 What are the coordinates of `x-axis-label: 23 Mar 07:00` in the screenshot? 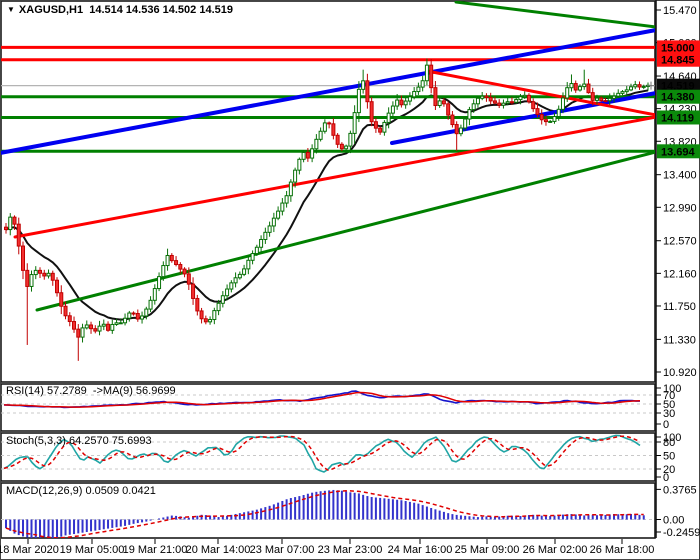 It's located at (282, 550).